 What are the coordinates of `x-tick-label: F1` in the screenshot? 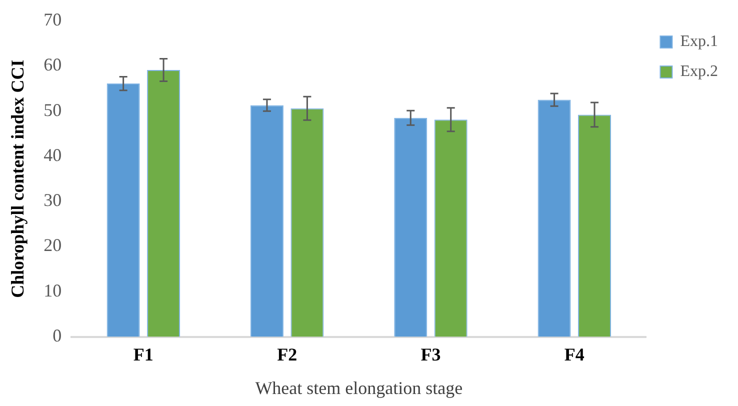 It's located at (143, 354).